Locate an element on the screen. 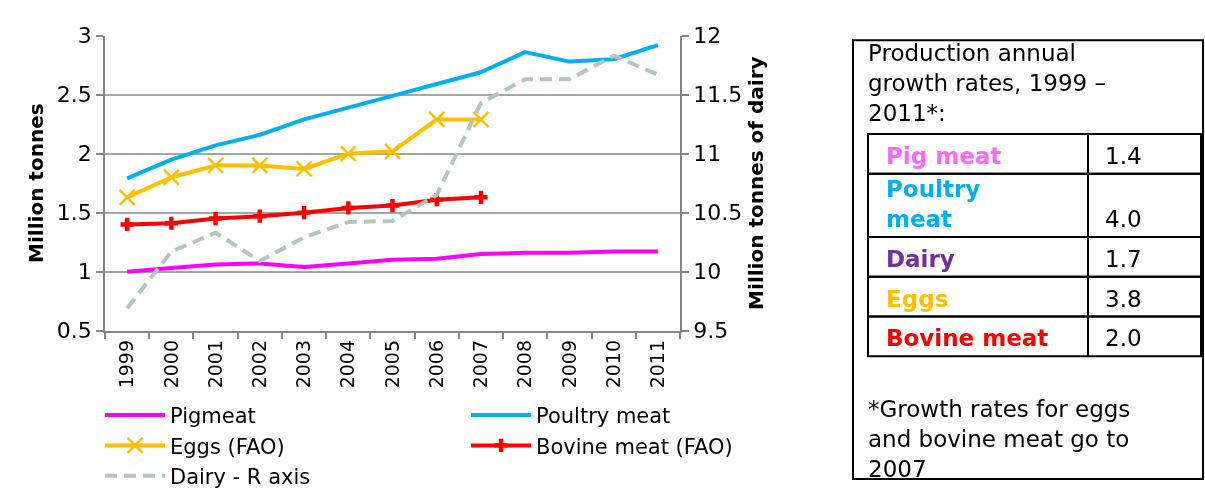  y2-tick-label: 11 is located at coordinates (707, 154).